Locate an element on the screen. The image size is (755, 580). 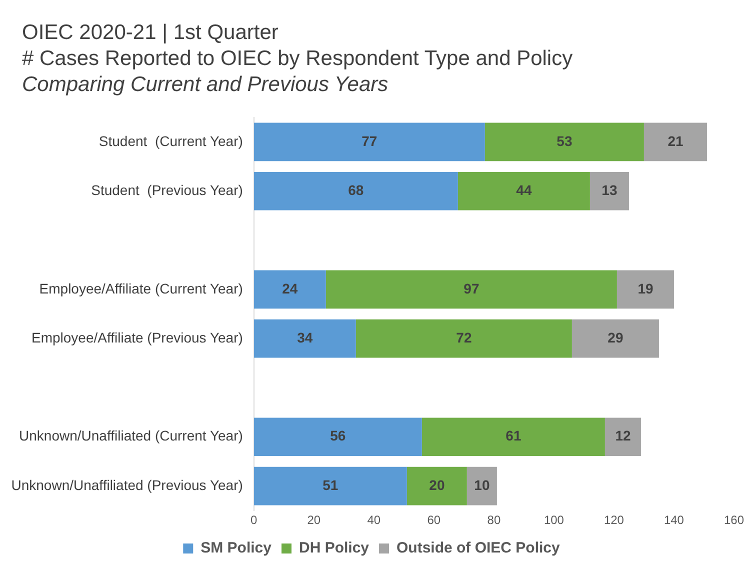
x-tick-label: 0 is located at coordinates (254, 520).